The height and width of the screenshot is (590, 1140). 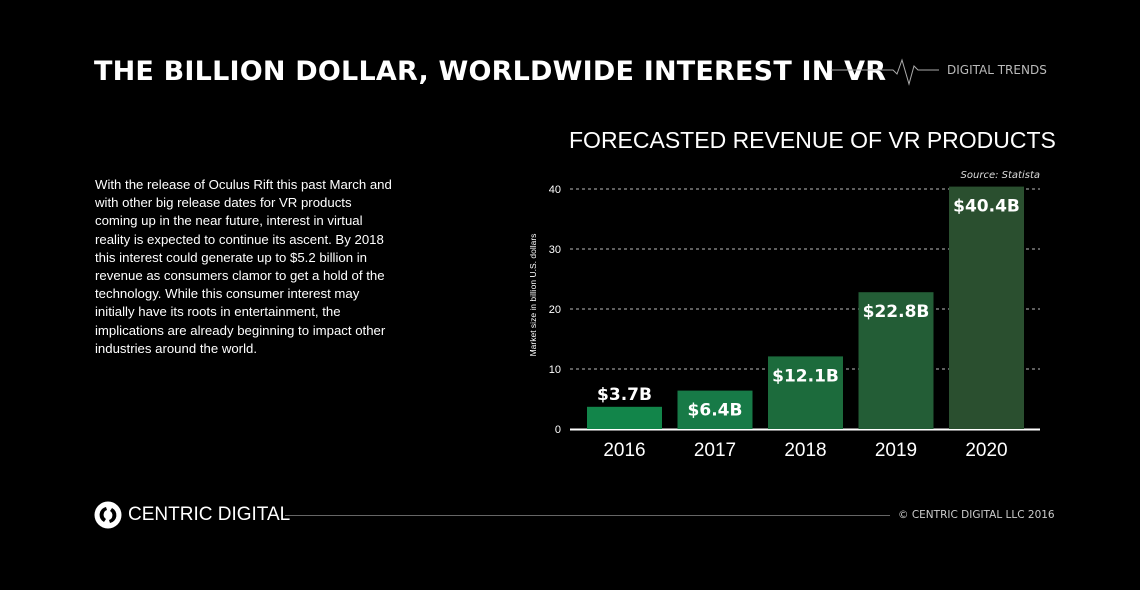 I want to click on x-tick-label: 2016, so click(x=624, y=450).